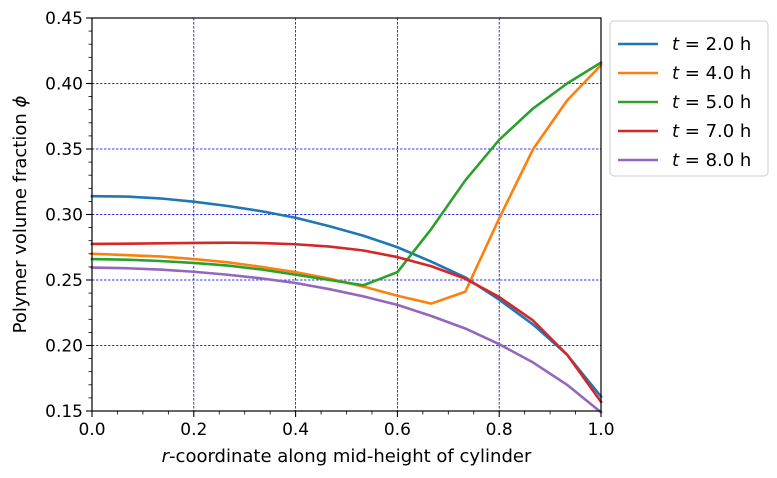  Describe the element at coordinates (676, 73) in the screenshot. I see `legend-label-italic-1: t` at that location.